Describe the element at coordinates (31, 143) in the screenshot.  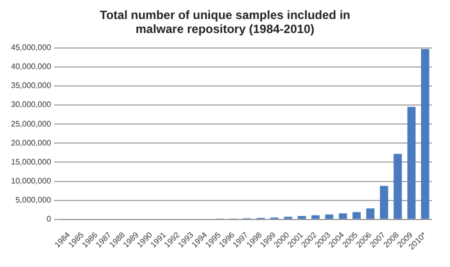
I see `y-tick-label: 20,000,000` at that location.